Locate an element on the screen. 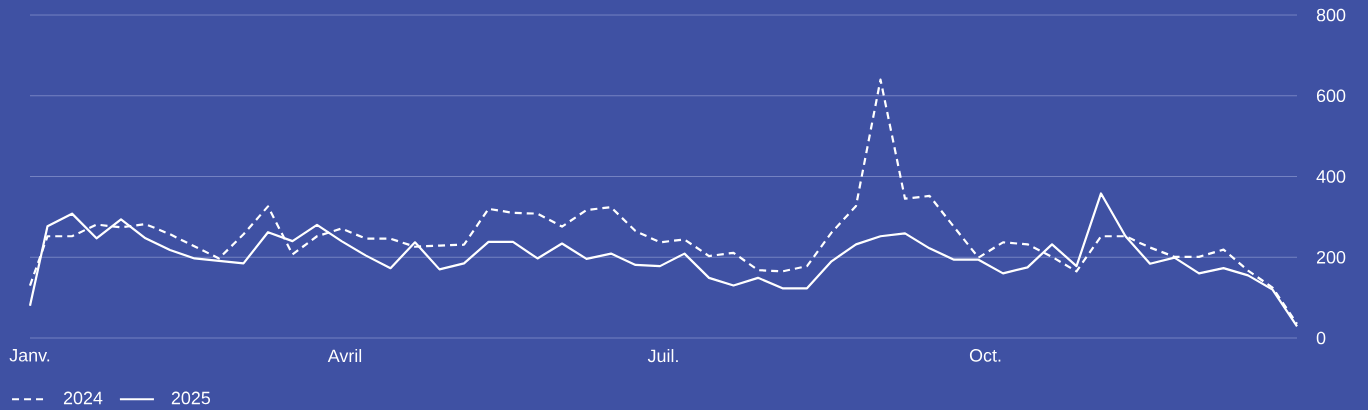  x-tick-label: Oct. is located at coordinates (985, 355).